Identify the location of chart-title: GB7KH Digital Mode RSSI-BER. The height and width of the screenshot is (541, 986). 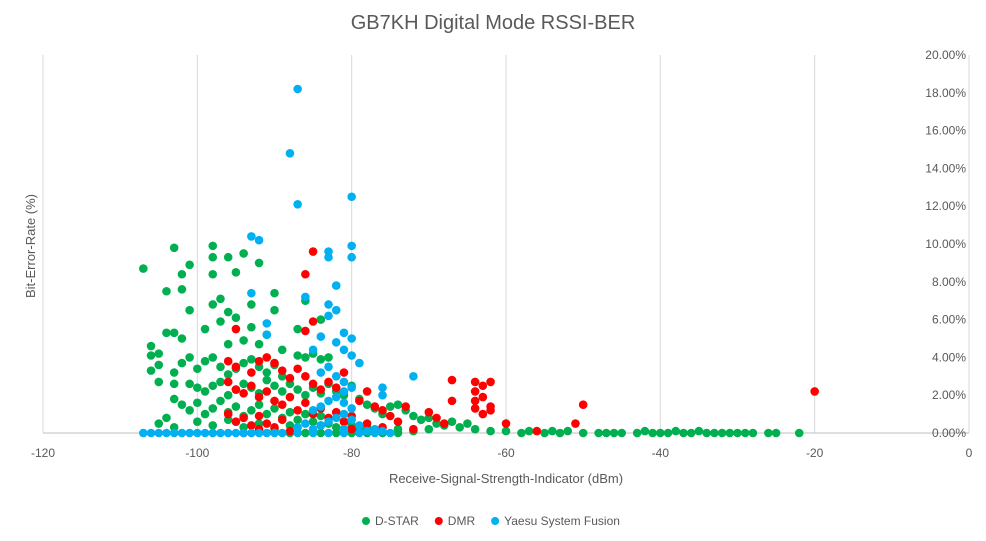
(493, 23).